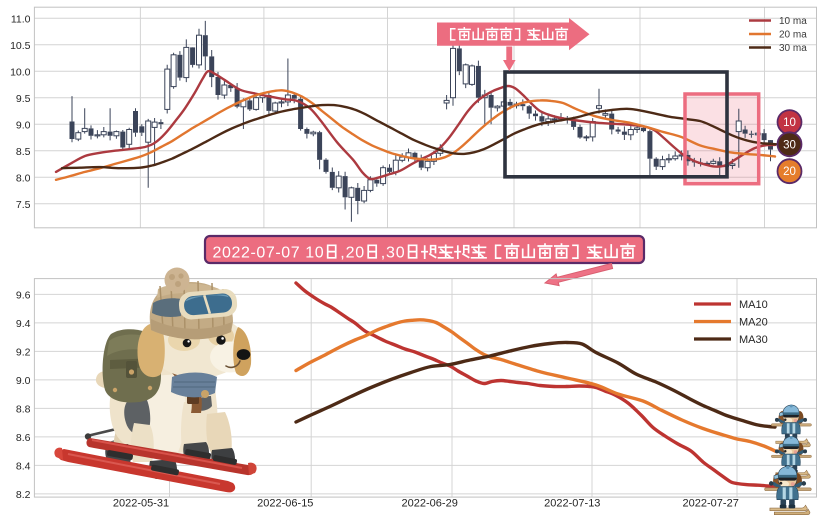 The height and width of the screenshot is (520, 822). What do you see at coordinates (20, 46) in the screenshot?
I see `svg-text: 10.5` at bounding box center [20, 46].